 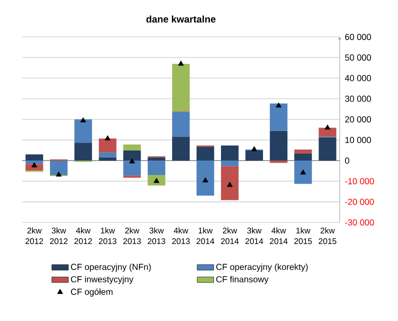 What do you see at coordinates (35, 236) in the screenshot?
I see `x-tick-label: 2kw 2012` at bounding box center [35, 236].